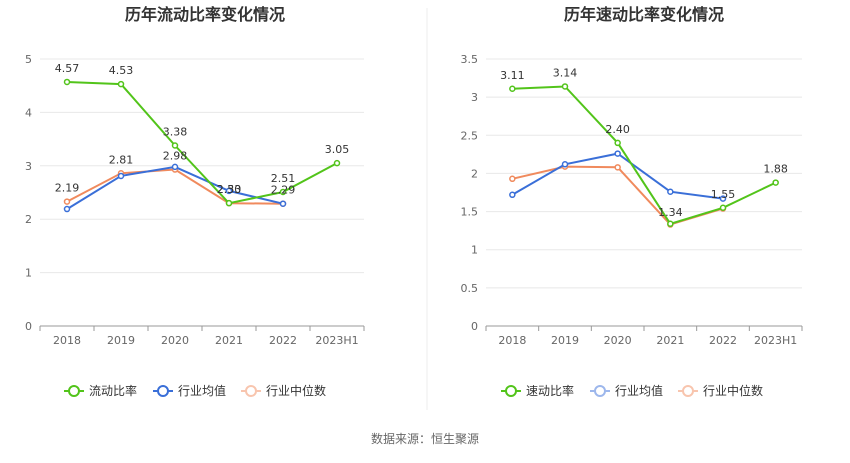  I want to click on y-tick-label: 1.5, so click(470, 212).